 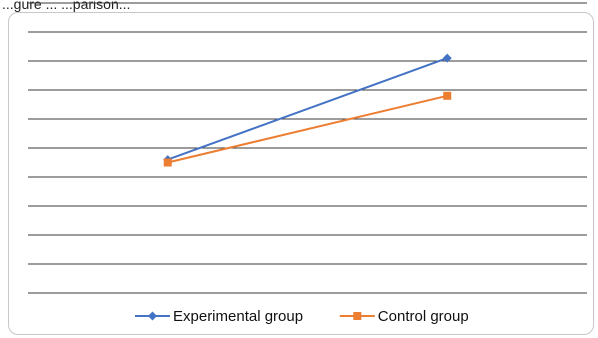 I want to click on legend-label: Control group, so click(x=423, y=316).